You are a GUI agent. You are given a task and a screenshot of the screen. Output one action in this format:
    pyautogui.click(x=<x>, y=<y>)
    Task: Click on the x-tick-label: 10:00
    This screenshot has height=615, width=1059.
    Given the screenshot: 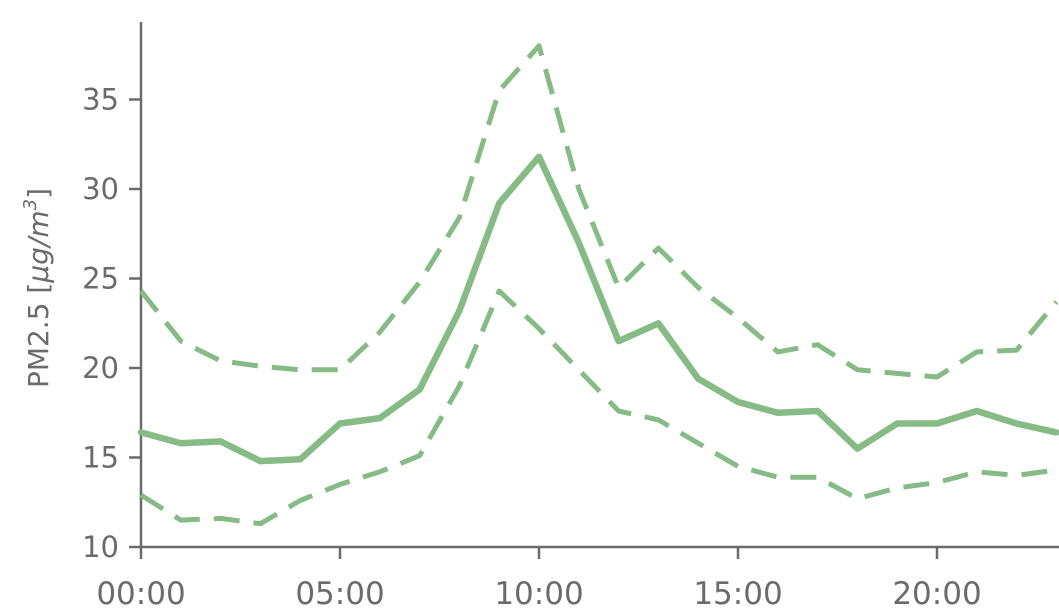 What is the action you would take?
    pyautogui.click(x=538, y=594)
    